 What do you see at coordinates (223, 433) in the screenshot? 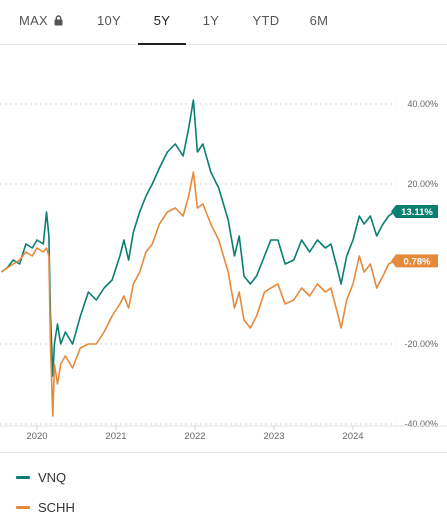
I see `x-axis: 2020 2021 2022 2023 2024` at bounding box center [223, 433].